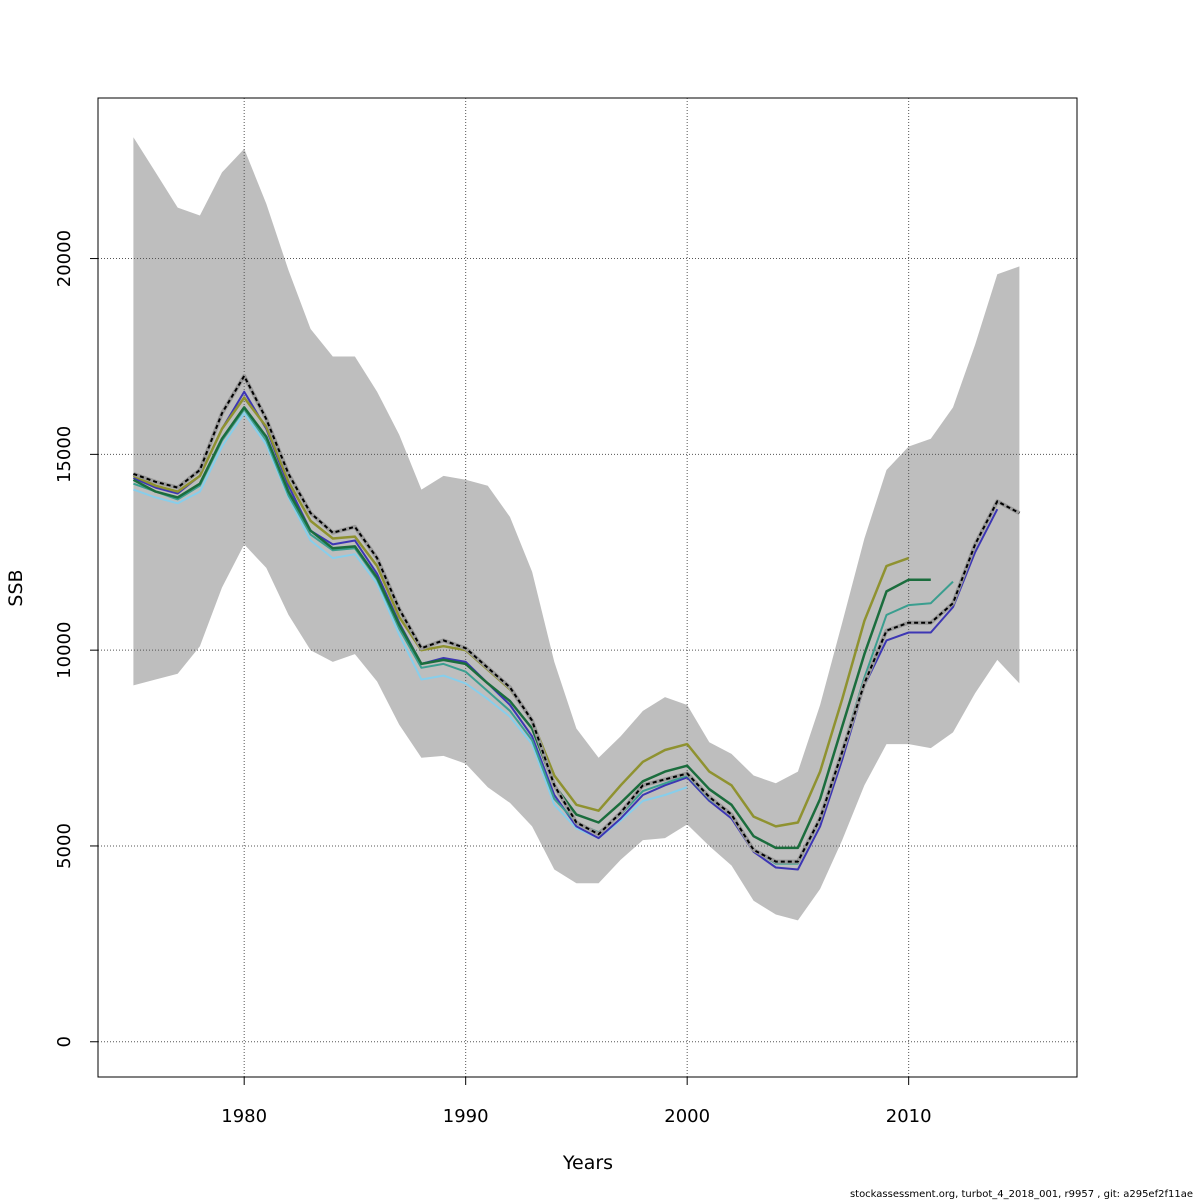 The height and width of the screenshot is (1200, 1200). I want to click on y-tick-label: 5000, so click(64, 846).